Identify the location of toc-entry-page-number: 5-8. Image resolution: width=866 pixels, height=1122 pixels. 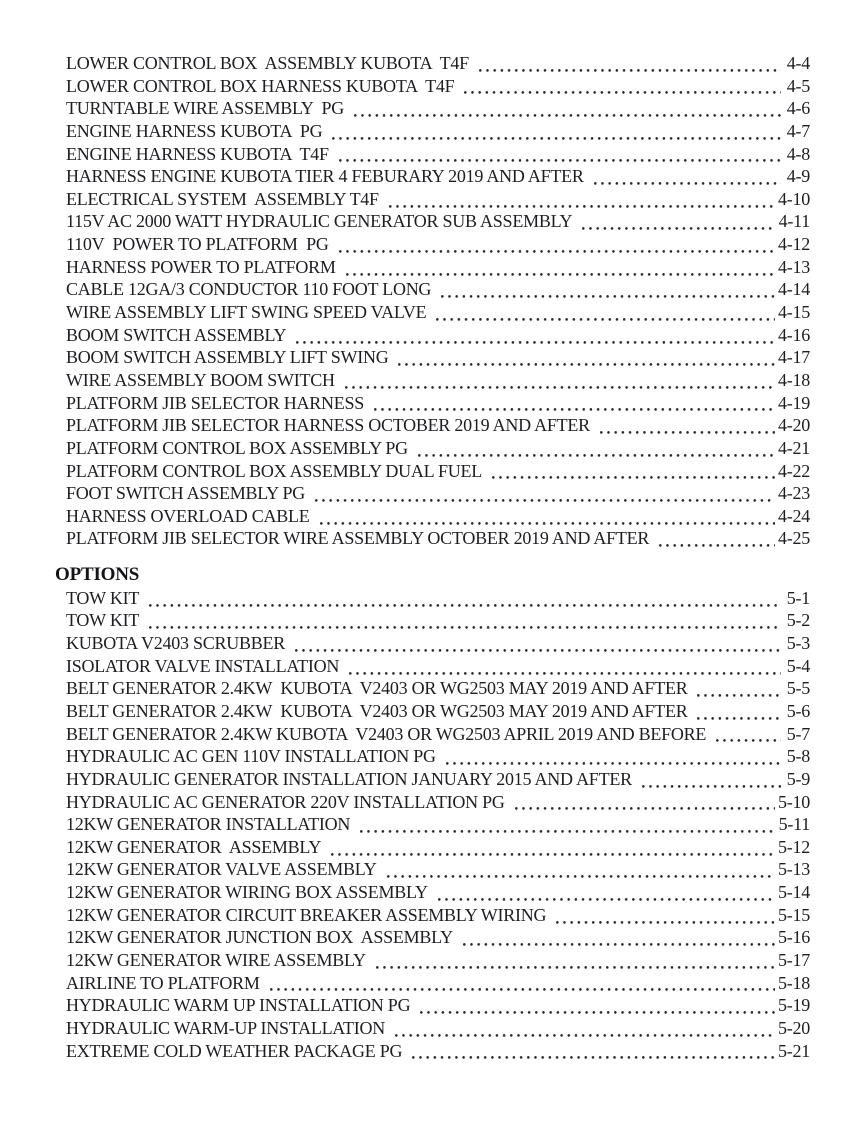
(798, 756).